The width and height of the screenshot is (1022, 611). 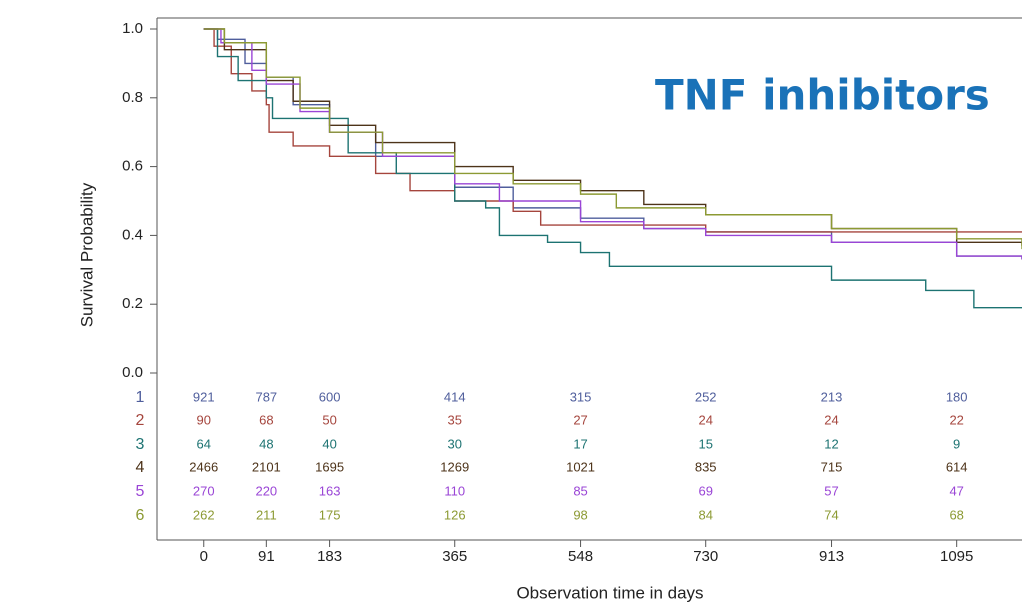 I want to click on at-risk-count: 35, so click(x=454, y=419).